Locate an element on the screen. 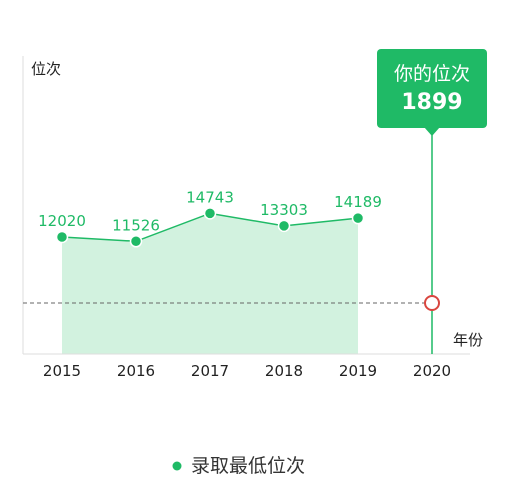 The width and height of the screenshot is (508, 504). callout-title: 你的位次 is located at coordinates (432, 74).